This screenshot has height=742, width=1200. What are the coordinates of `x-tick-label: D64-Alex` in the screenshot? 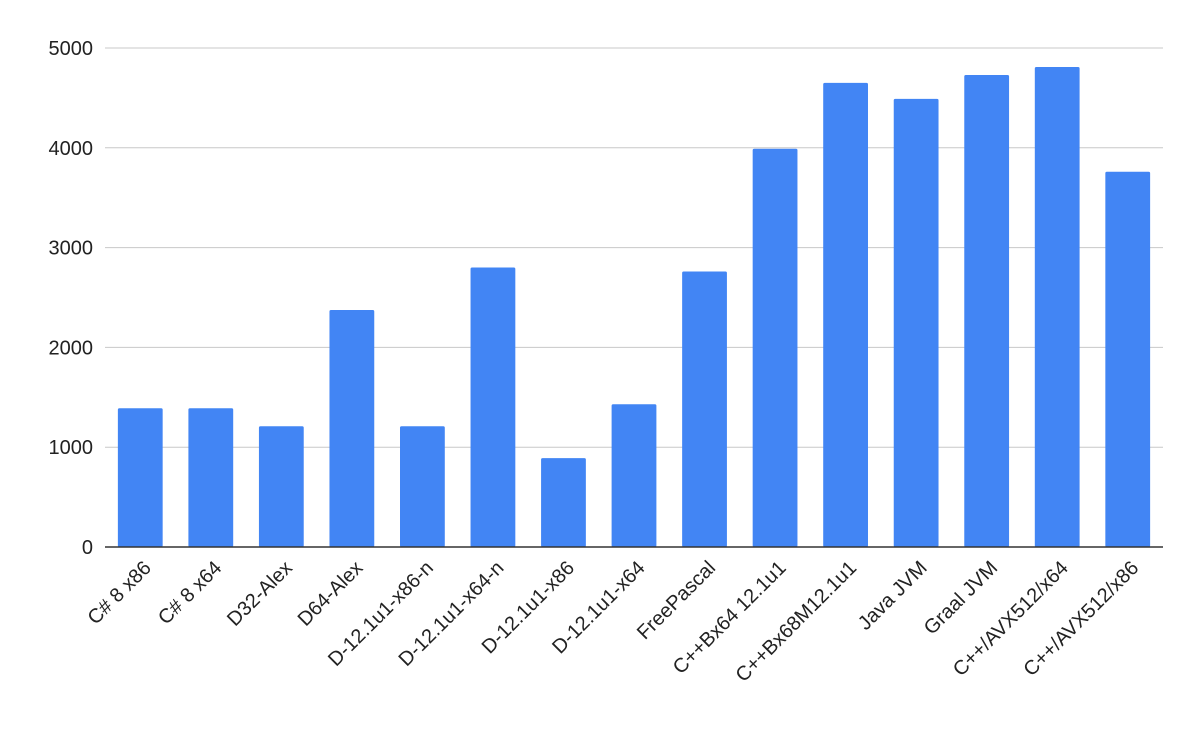 It's located at (331, 594).